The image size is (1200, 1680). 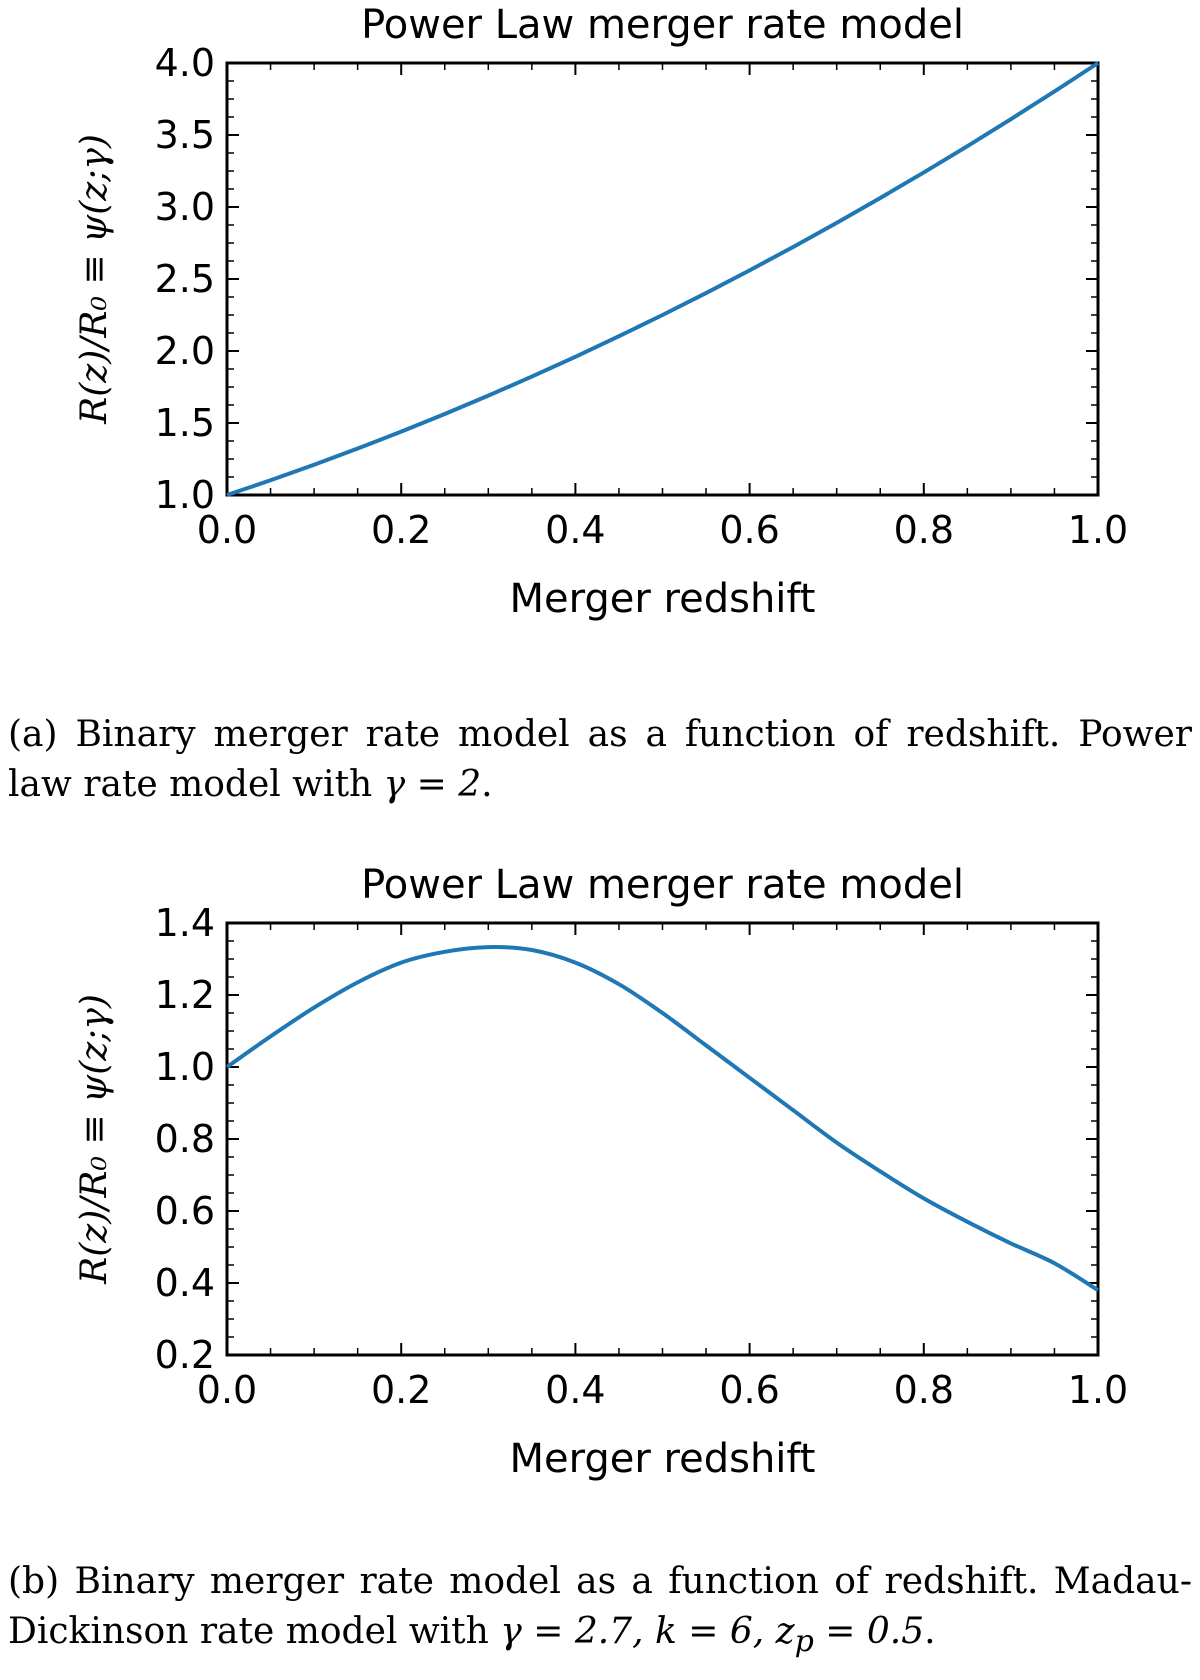 What do you see at coordinates (487, 784) in the screenshot?
I see `caption-a-end: .` at bounding box center [487, 784].